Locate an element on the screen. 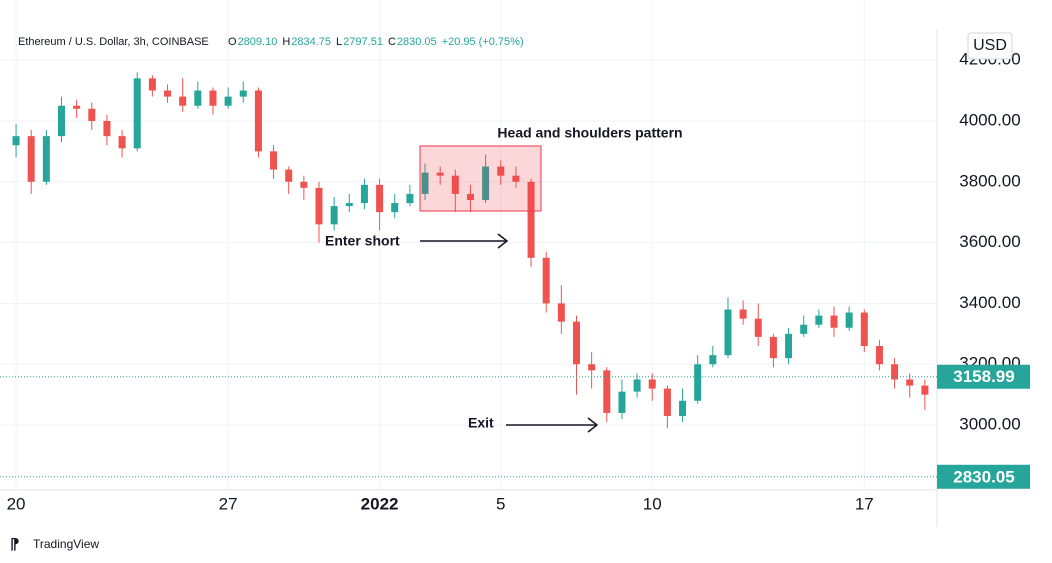 Image resolution: width=1052 pixels, height=563 pixels. x-tick-label: 5 is located at coordinates (500, 503).